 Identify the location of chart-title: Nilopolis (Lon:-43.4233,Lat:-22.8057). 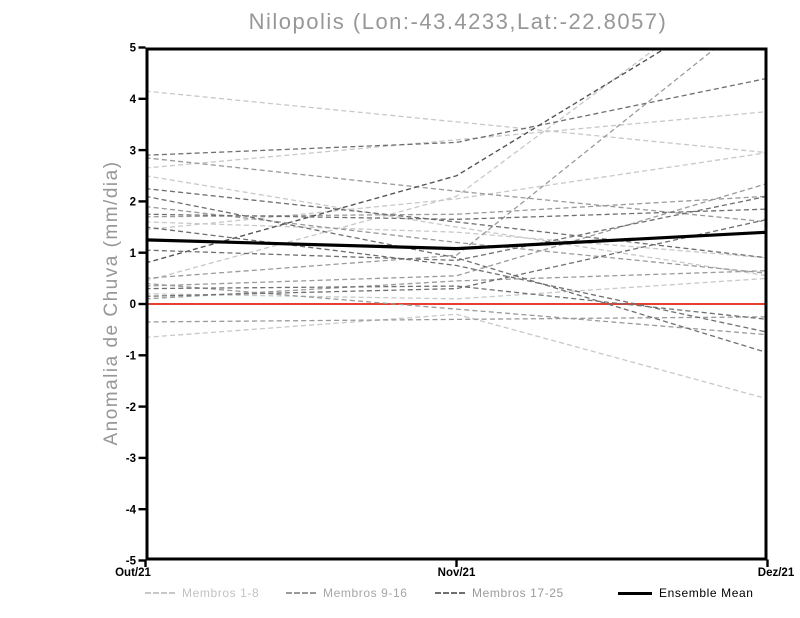
(458, 21).